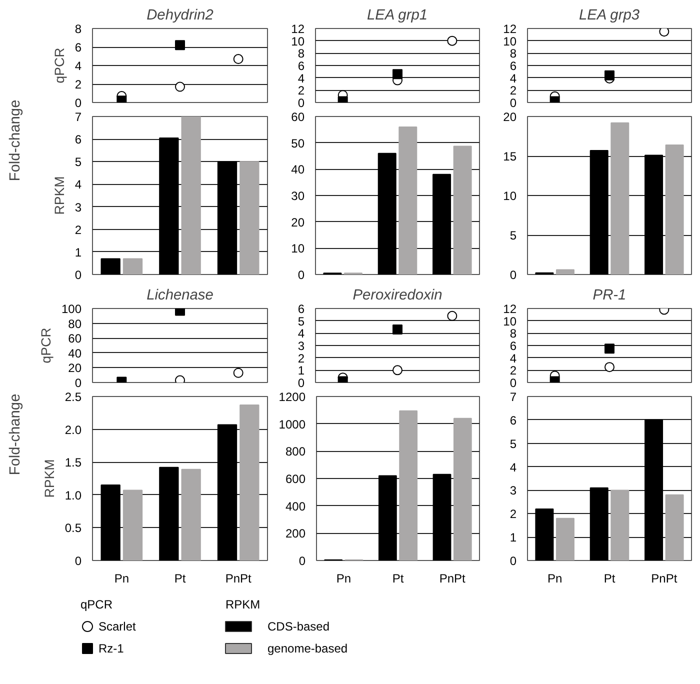  I want to click on legend-label: Scarlet, so click(117, 627).